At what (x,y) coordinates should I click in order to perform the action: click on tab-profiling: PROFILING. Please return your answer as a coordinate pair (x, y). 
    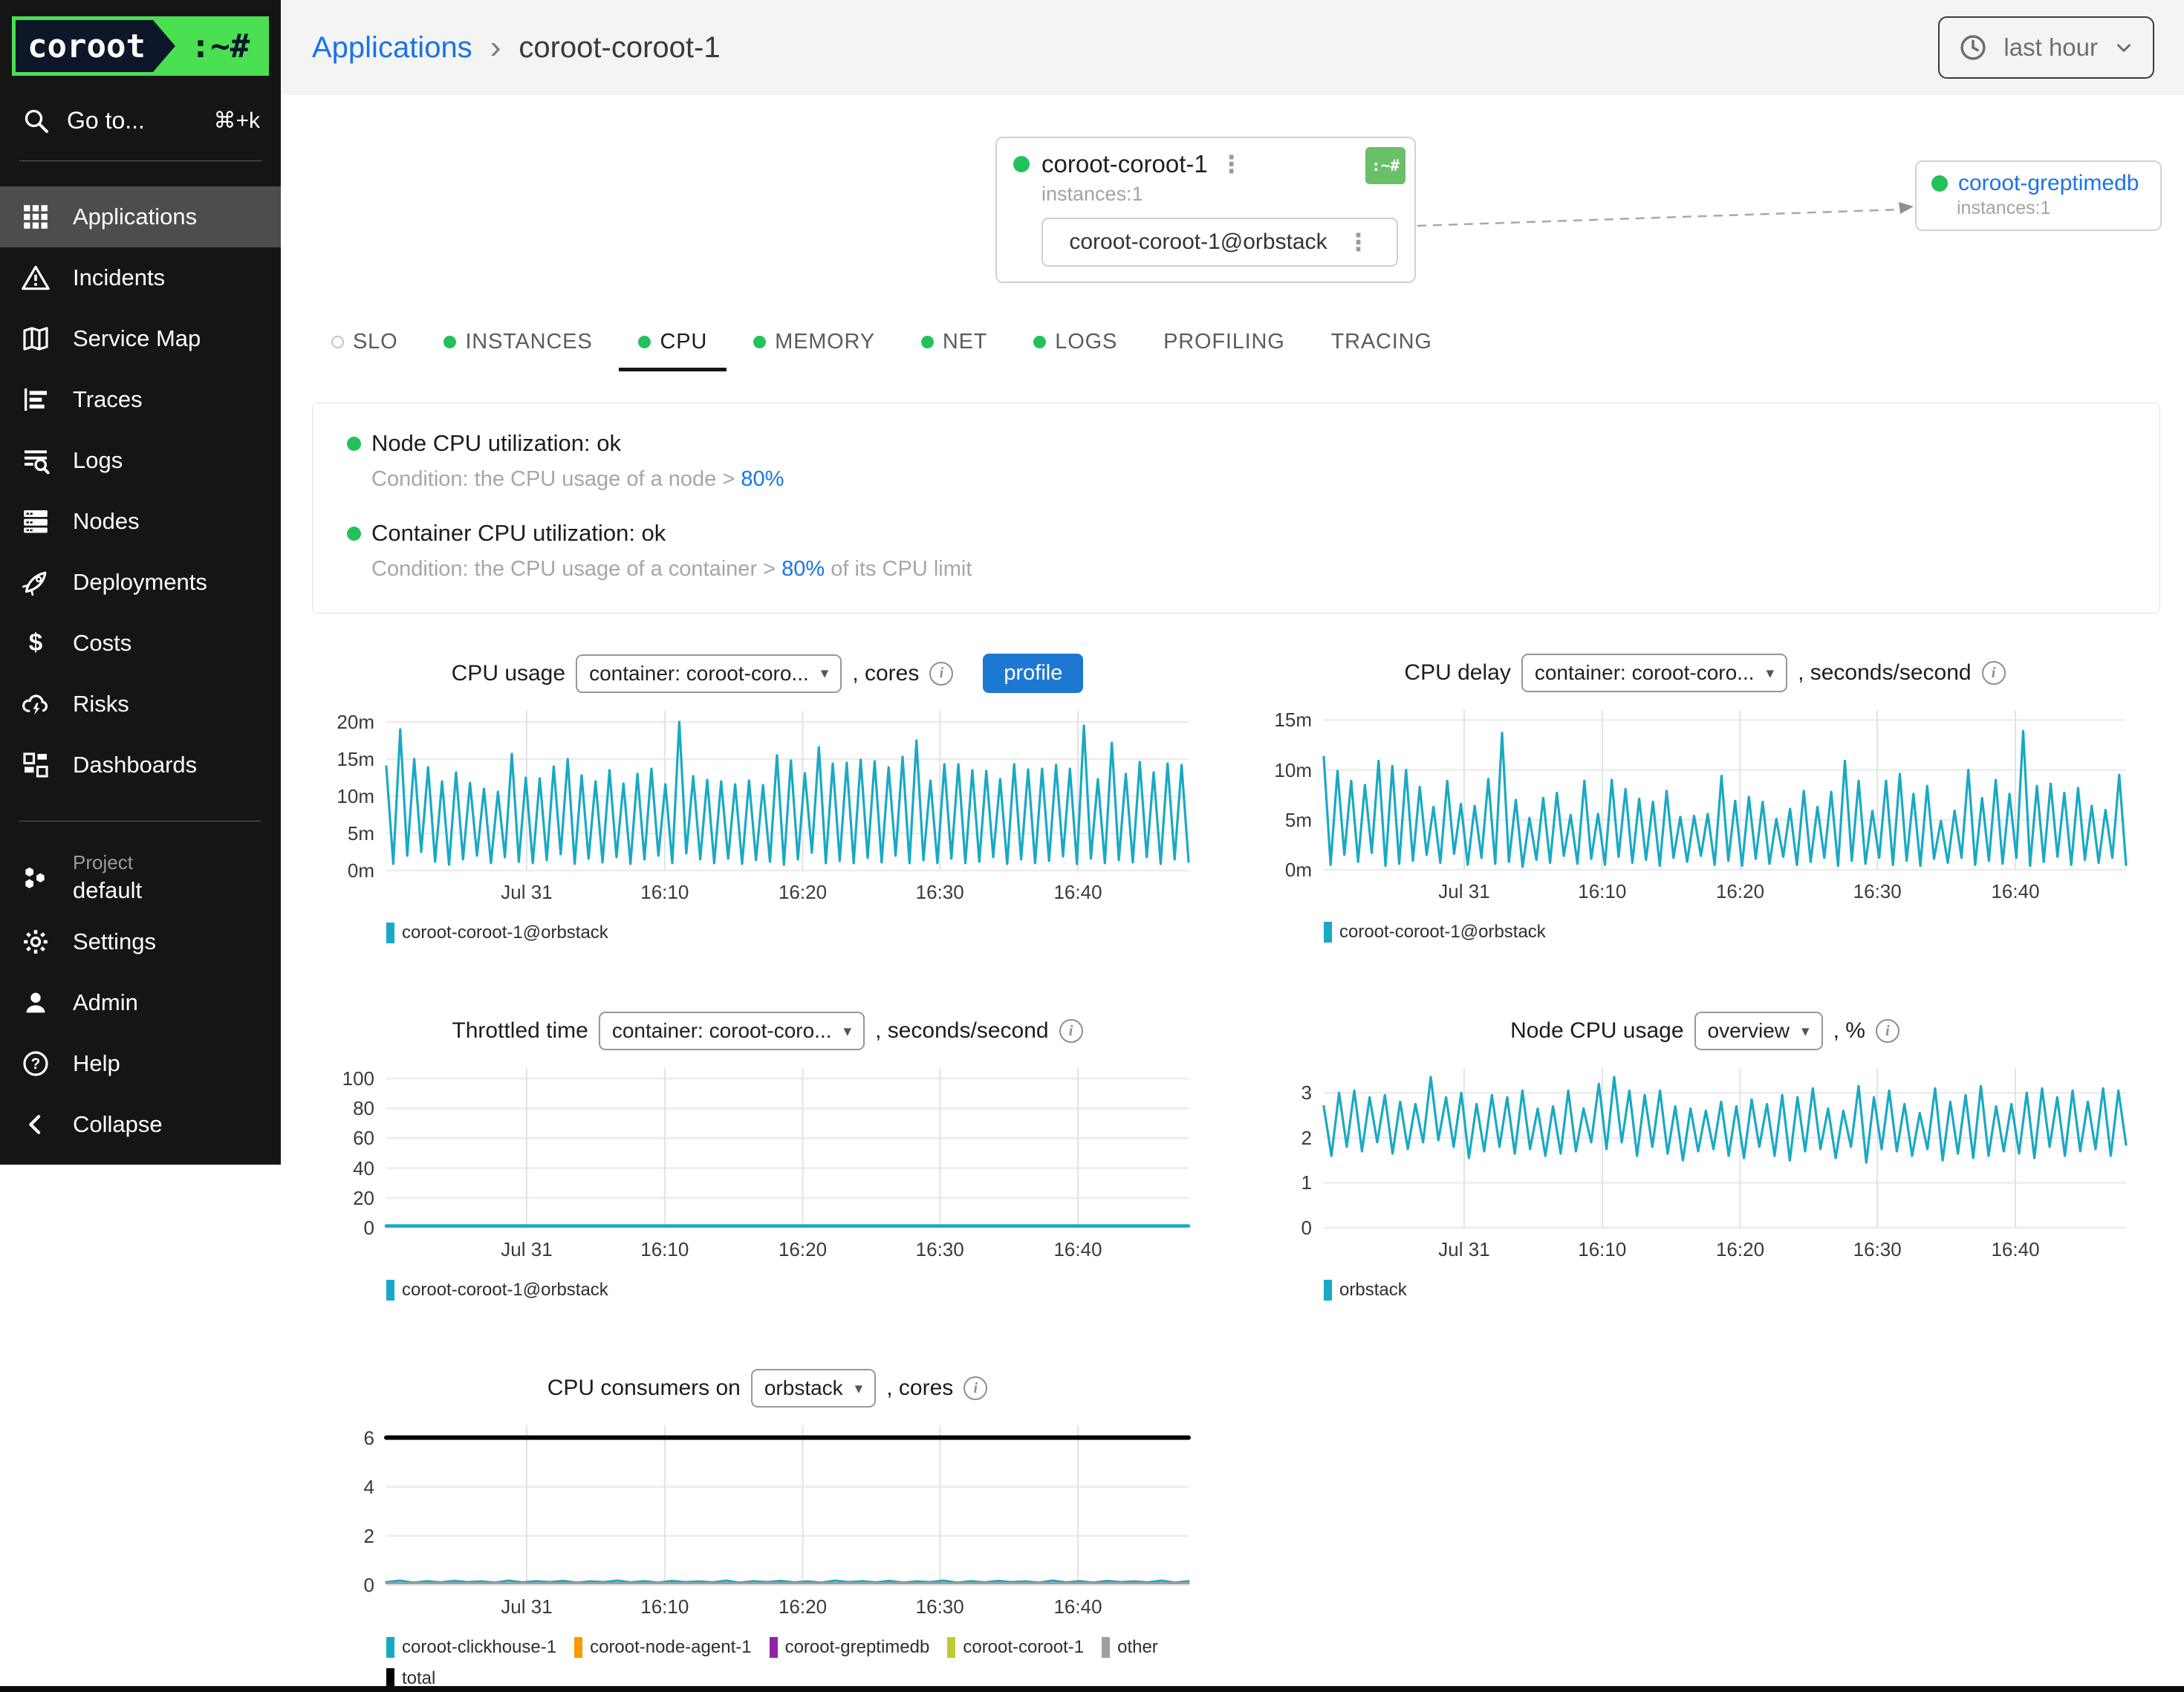
    Looking at the image, I should click on (1224, 345).